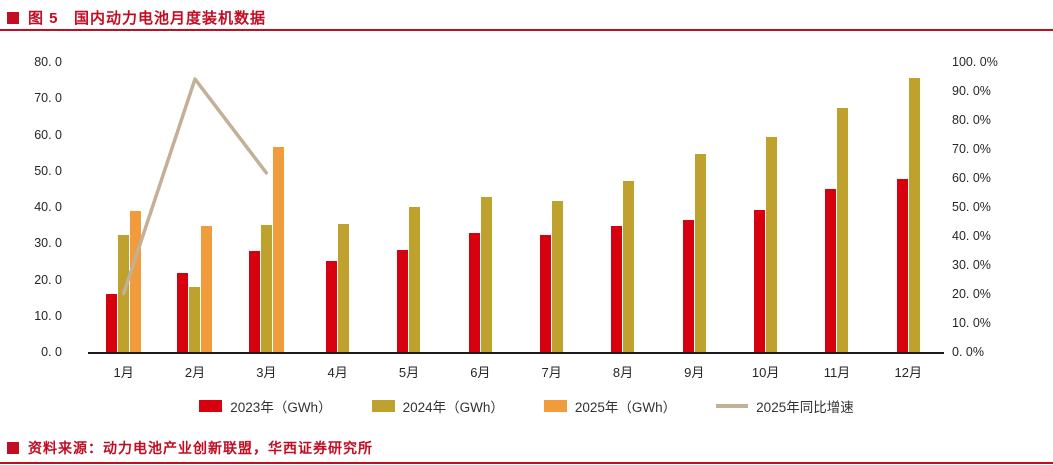 Image resolution: width=1053 pixels, height=465 pixels. What do you see at coordinates (526, 30) in the screenshot?
I see `header-divider` at bounding box center [526, 30].